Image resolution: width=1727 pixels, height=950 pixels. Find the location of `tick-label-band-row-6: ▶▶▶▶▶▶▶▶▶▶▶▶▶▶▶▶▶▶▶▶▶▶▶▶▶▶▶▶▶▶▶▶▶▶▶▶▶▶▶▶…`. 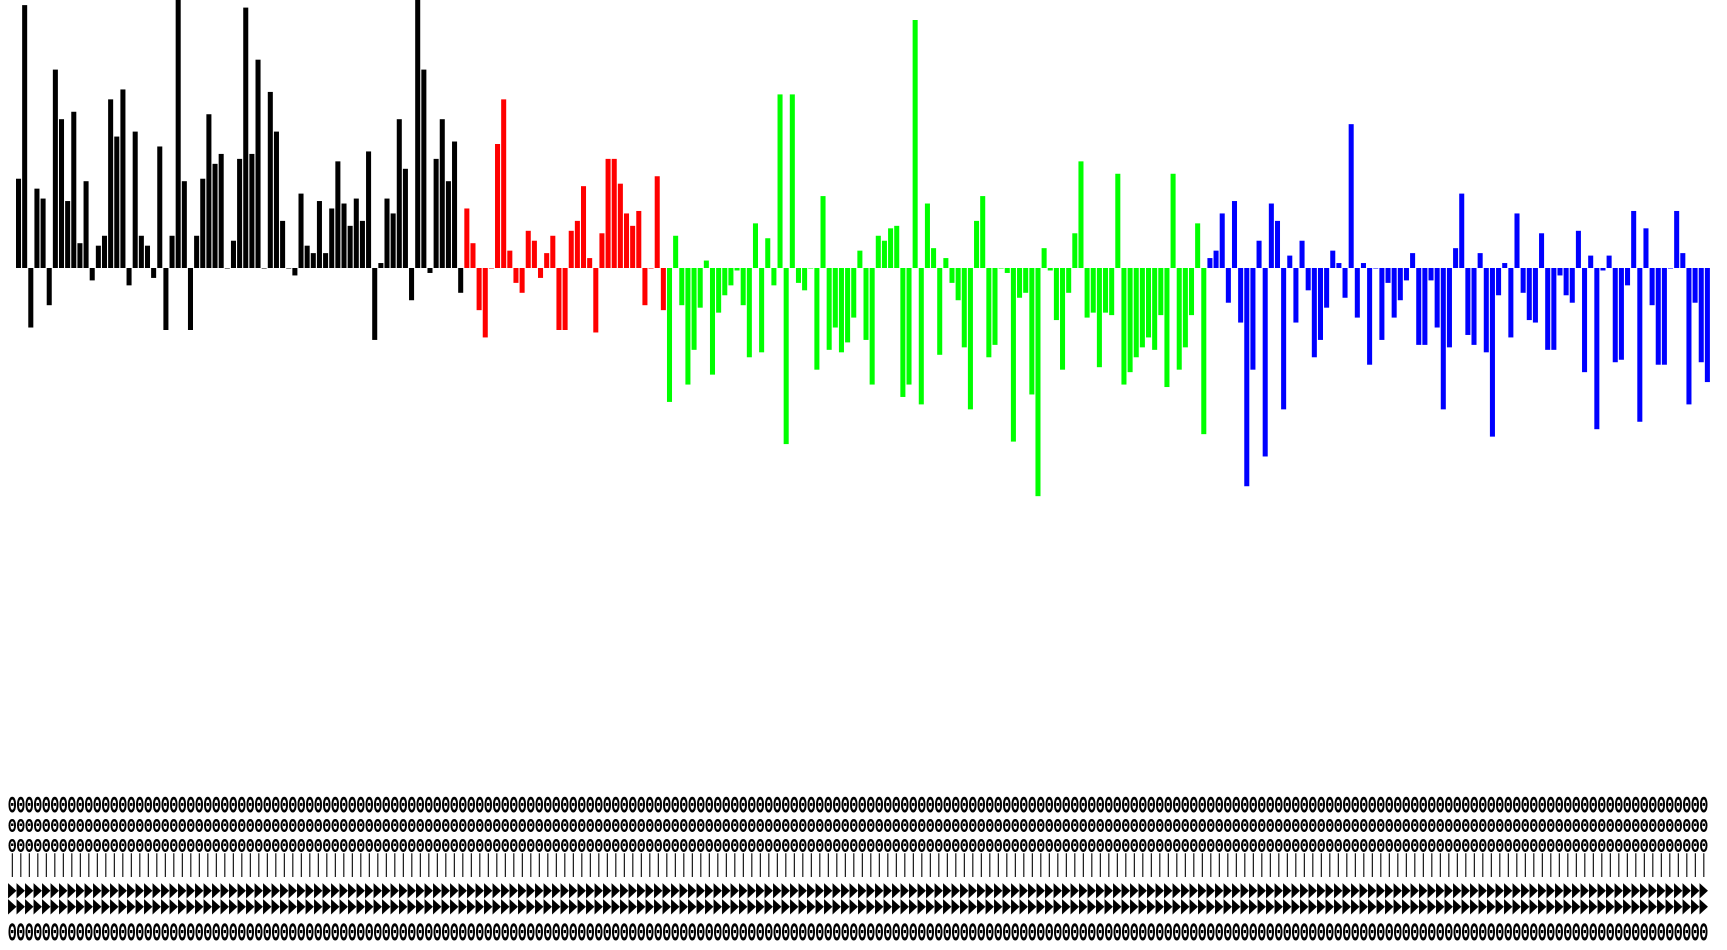

tick-label-band-row-6: ▶▶▶▶▶▶▶▶▶▶▶▶▶▶▶▶▶▶▶▶▶▶▶▶▶▶▶▶▶▶▶▶▶▶▶▶▶▶▶▶… is located at coordinates (858, 905).